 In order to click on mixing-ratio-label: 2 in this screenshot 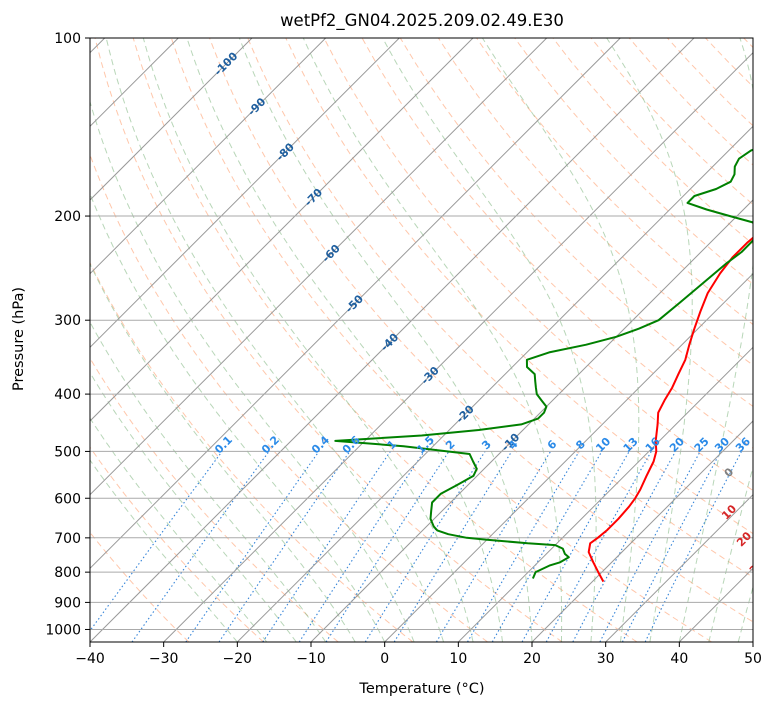, I will do `click(450, 445)`.